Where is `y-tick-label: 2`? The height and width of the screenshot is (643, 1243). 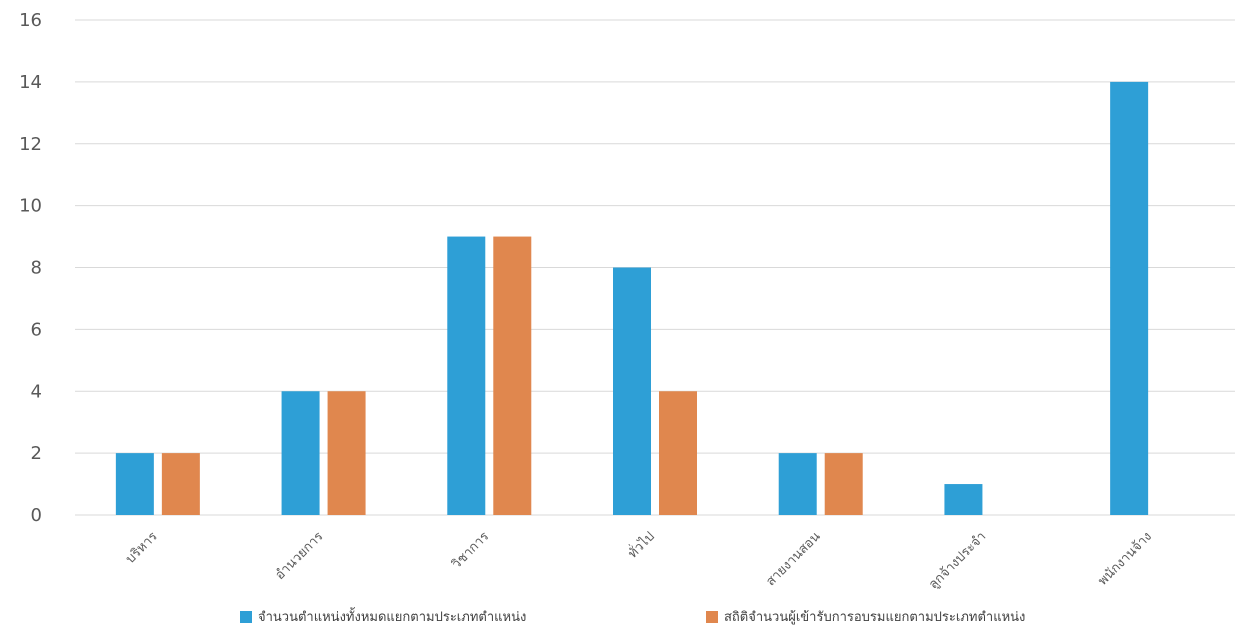
y-tick-label: 2 is located at coordinates (36, 453).